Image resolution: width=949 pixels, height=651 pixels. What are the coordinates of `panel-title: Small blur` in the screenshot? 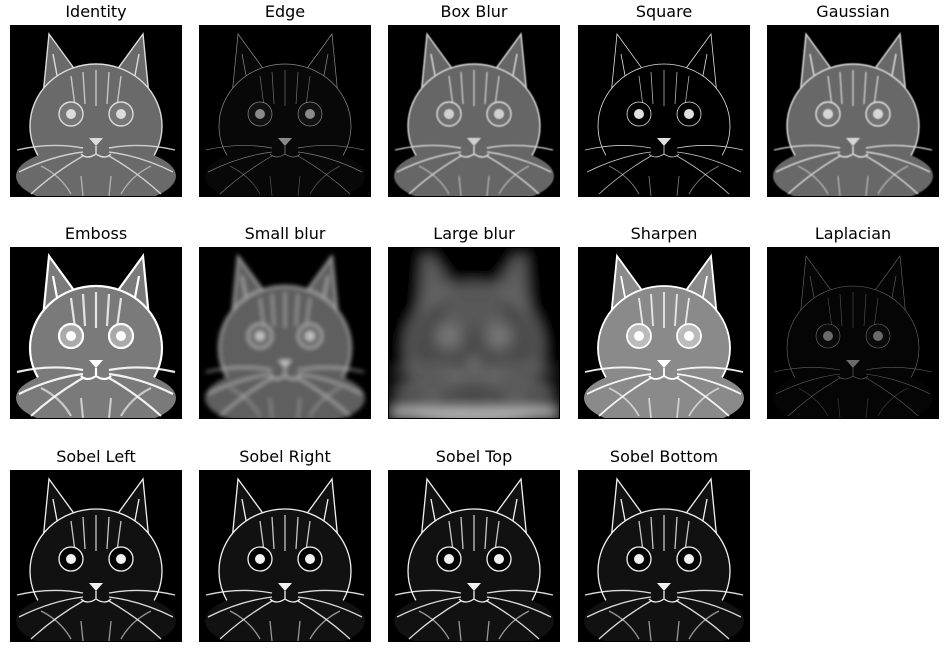 It's located at (285, 233).